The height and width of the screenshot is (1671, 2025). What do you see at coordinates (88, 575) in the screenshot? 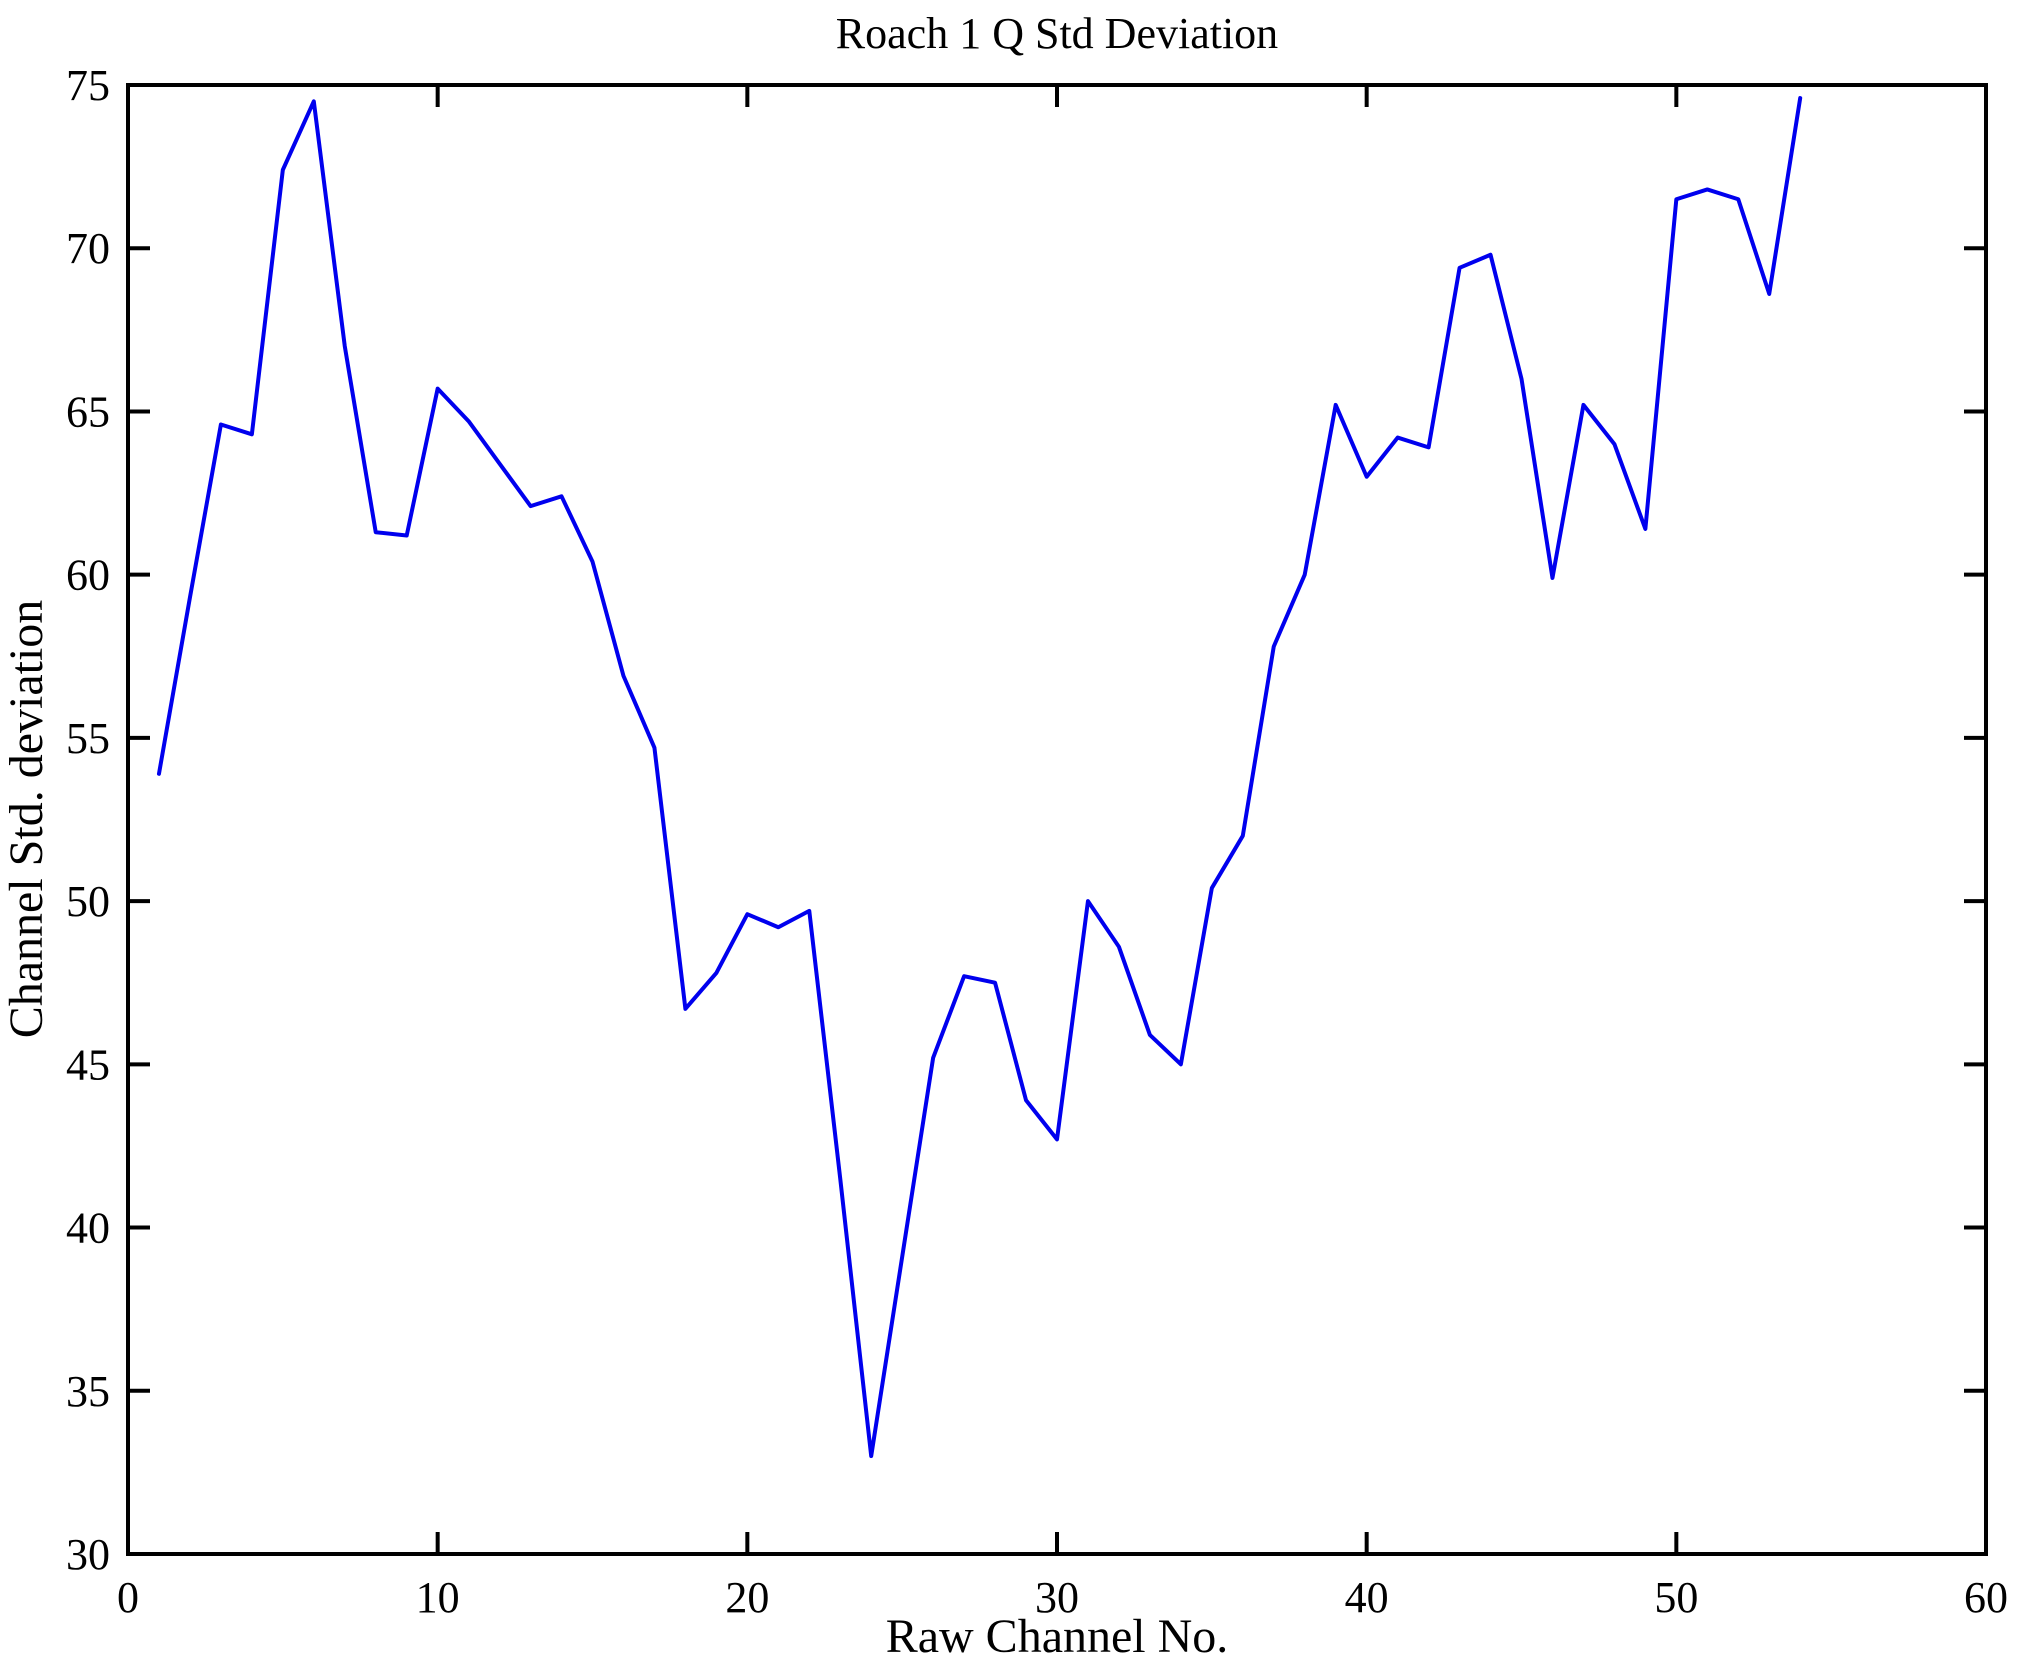
I see `y-tick-label: 60` at bounding box center [88, 575].